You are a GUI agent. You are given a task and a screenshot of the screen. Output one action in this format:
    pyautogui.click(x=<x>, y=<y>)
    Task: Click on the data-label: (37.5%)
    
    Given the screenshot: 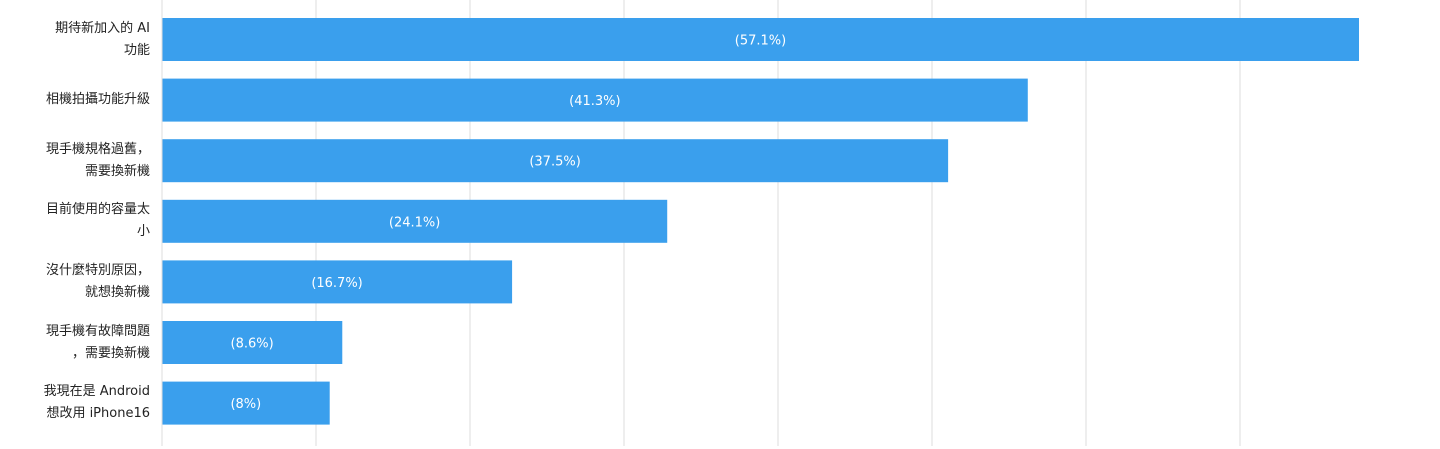 What is the action you would take?
    pyautogui.click(x=554, y=162)
    